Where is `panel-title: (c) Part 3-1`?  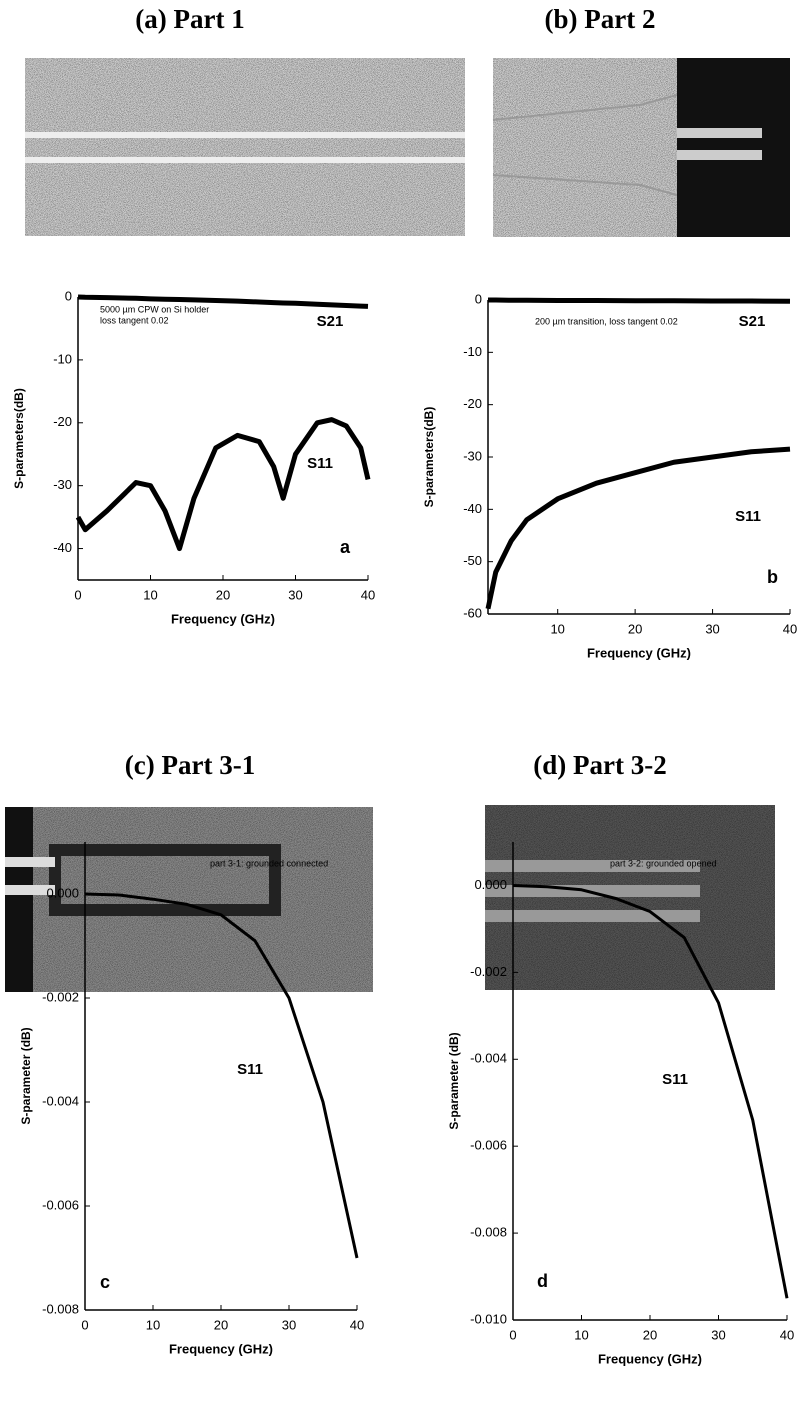 panel-title: (c) Part 3-1 is located at coordinates (190, 765).